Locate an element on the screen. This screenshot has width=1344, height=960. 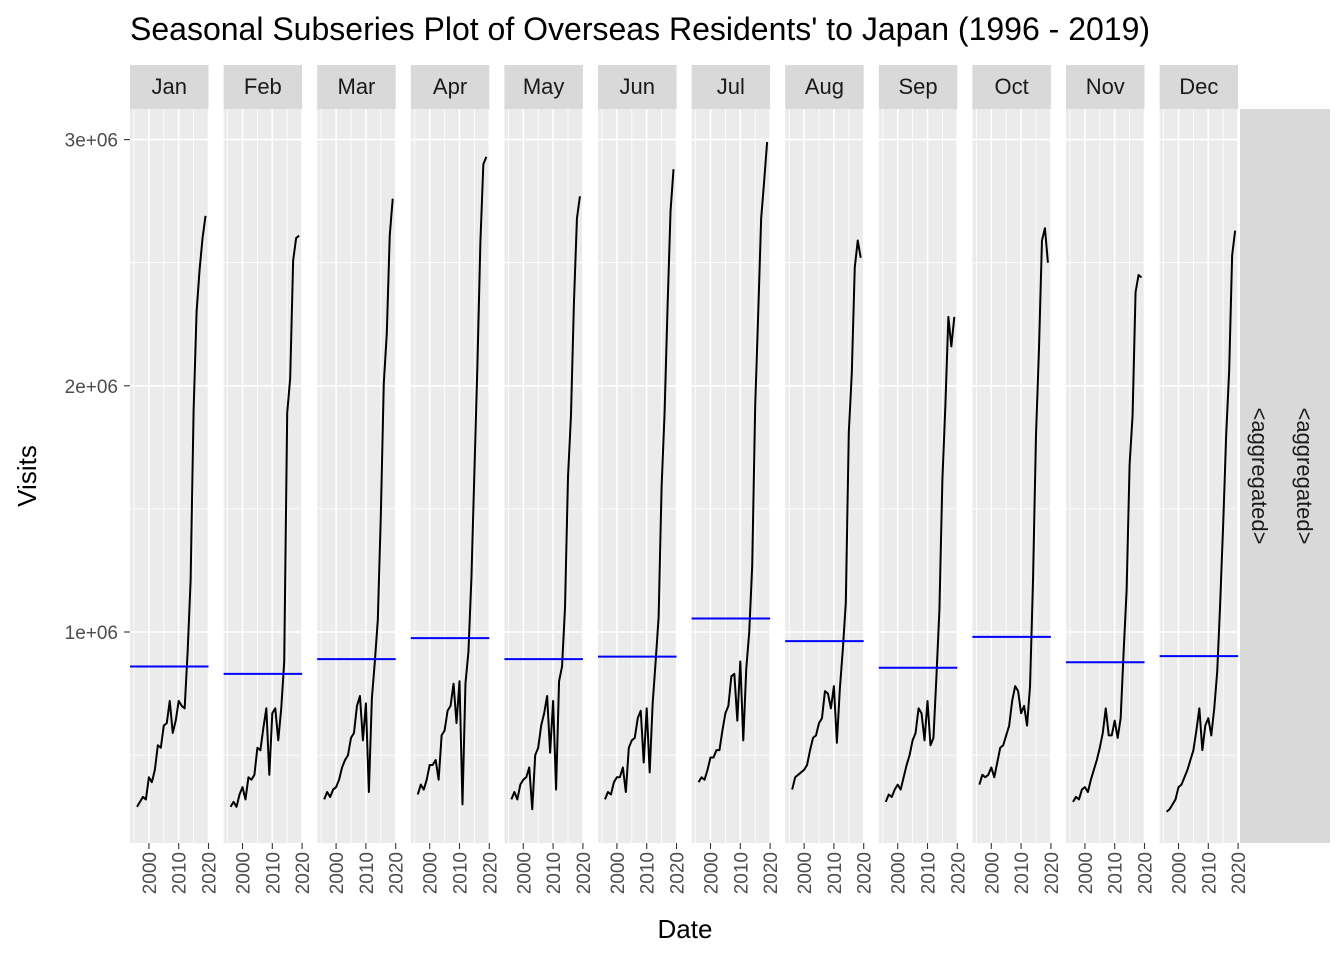
panel-nov: Nov 2000 2010 2020 is located at coordinates (1111, 479).